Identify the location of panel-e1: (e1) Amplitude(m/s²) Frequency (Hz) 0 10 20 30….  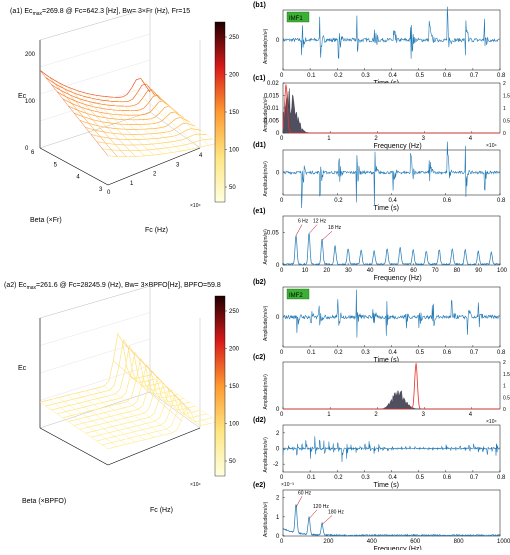
(380, 245).